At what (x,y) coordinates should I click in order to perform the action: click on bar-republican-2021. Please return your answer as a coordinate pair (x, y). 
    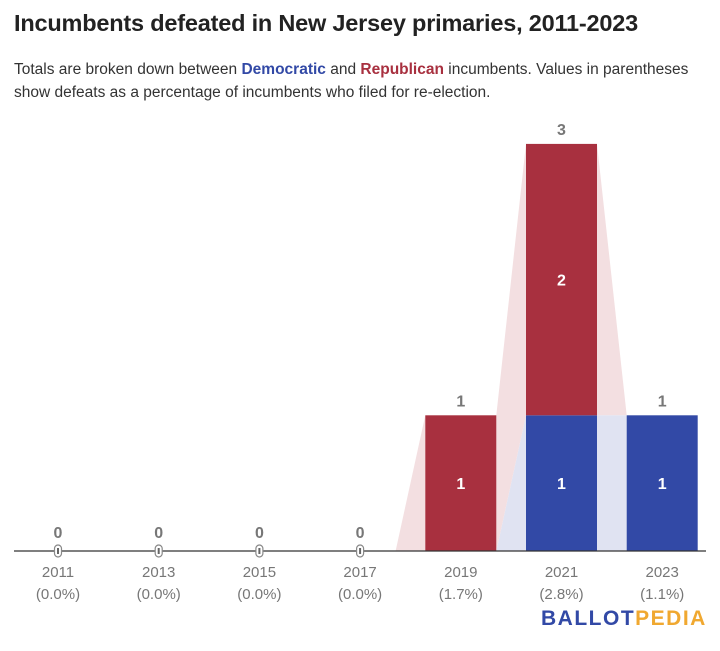
    Looking at the image, I should click on (561, 279).